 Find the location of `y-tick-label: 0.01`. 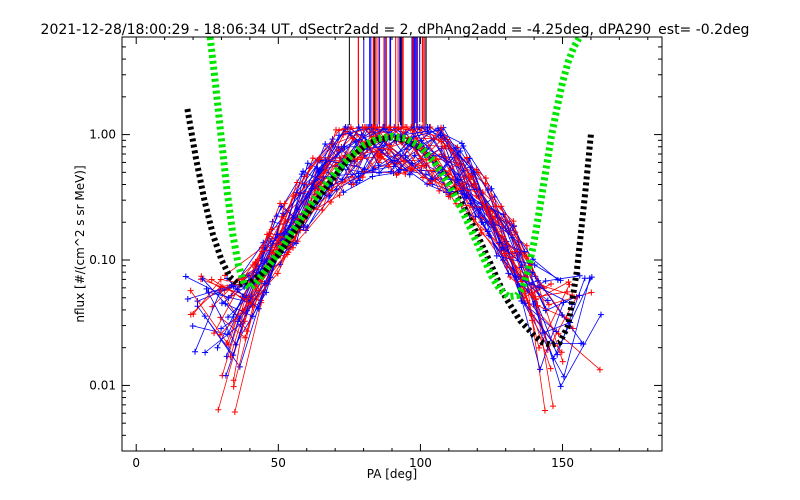

y-tick-label: 0.01 is located at coordinates (102, 385).